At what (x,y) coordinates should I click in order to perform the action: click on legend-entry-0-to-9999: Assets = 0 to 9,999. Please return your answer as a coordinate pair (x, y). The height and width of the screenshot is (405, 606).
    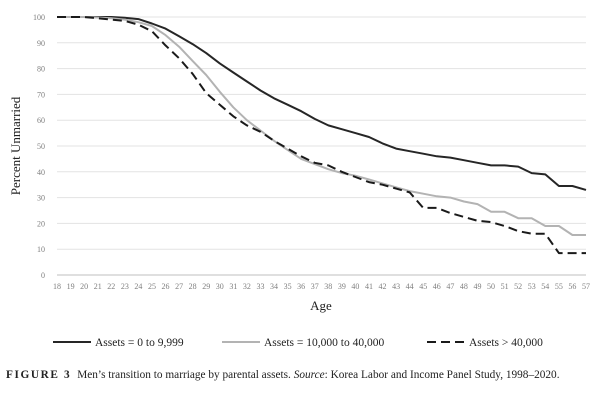
    Looking at the image, I should click on (118, 343).